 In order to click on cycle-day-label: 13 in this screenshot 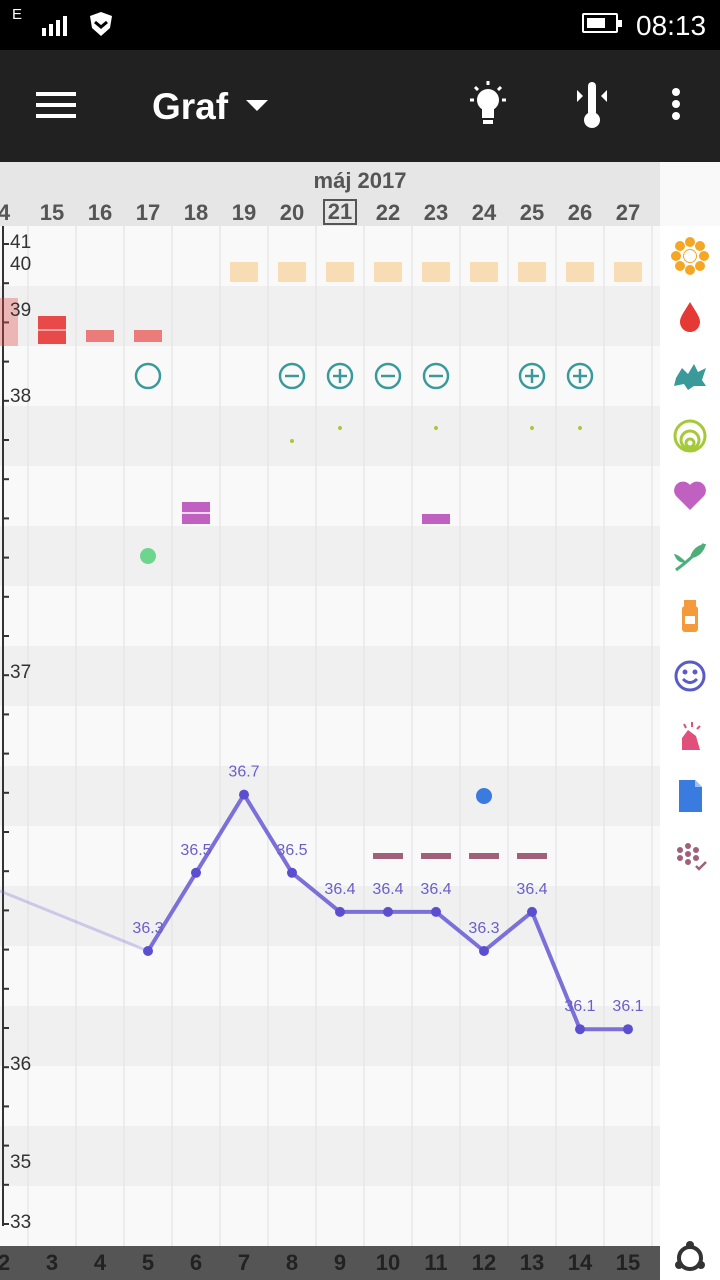, I will do `click(532, 1262)`.